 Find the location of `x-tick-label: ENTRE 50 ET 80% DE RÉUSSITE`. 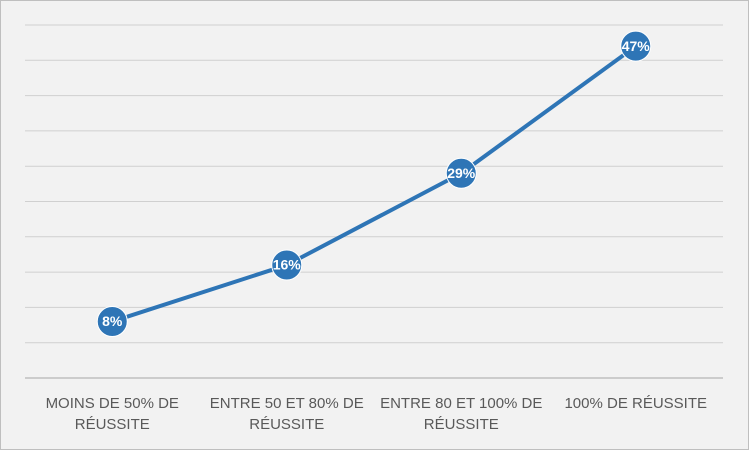

x-tick-label: ENTRE 50 ET 80% DE RÉUSSITE is located at coordinates (286, 414).